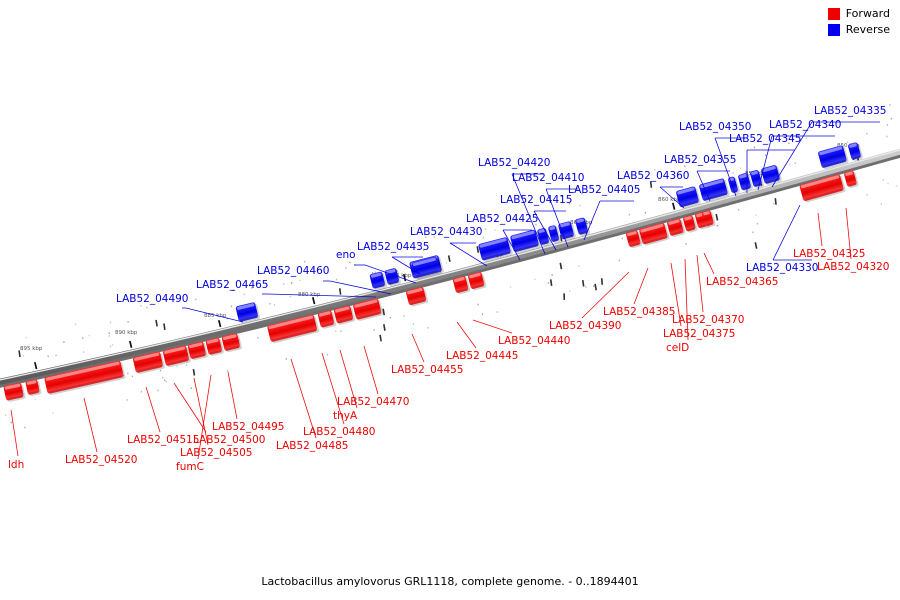 The height and width of the screenshot is (600, 900). What do you see at coordinates (782, 268) in the screenshot?
I see `gene-label: LAB52_04330` at bounding box center [782, 268].